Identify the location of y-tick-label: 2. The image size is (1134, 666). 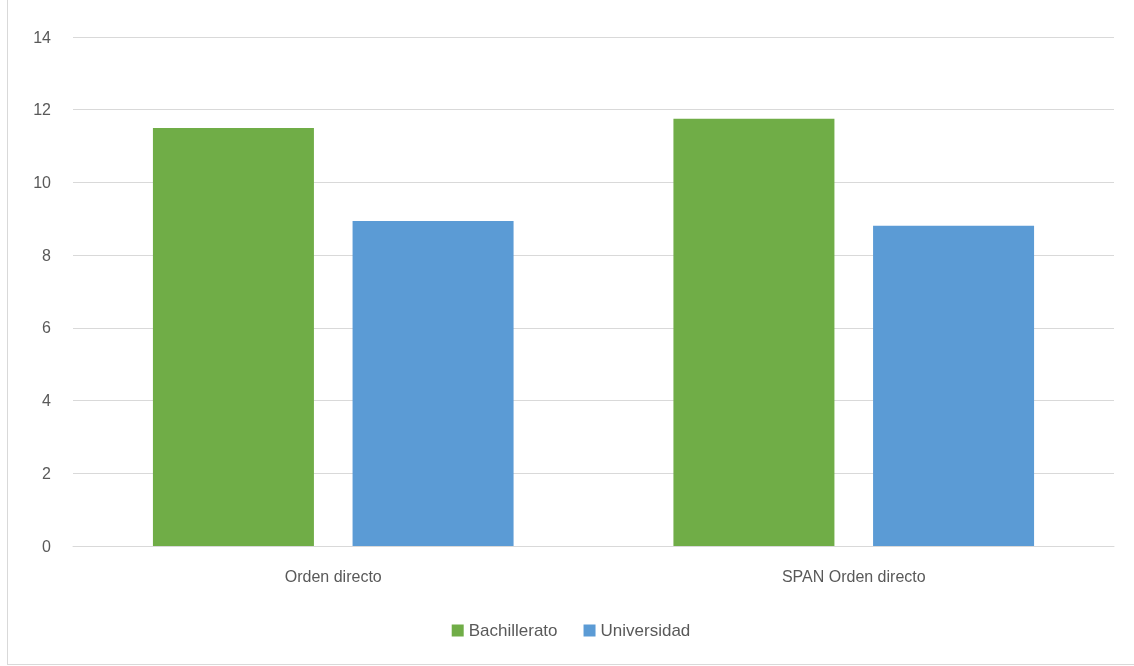
(47, 473).